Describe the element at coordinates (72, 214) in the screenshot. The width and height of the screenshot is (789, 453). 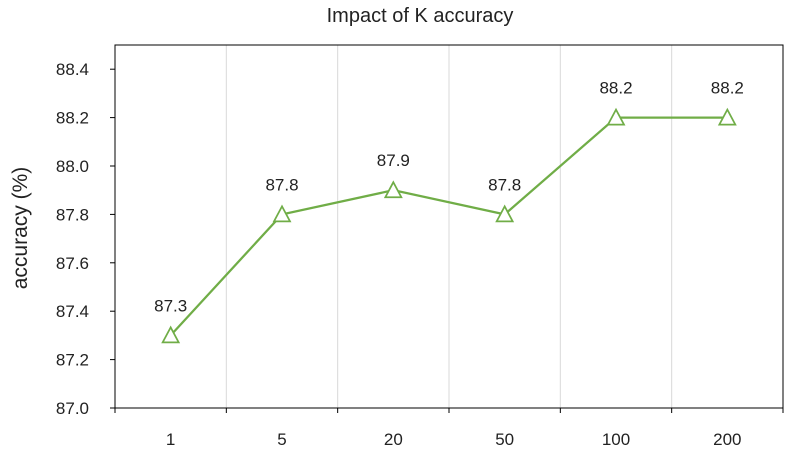
I see `y-tick-label: 87.8` at that location.